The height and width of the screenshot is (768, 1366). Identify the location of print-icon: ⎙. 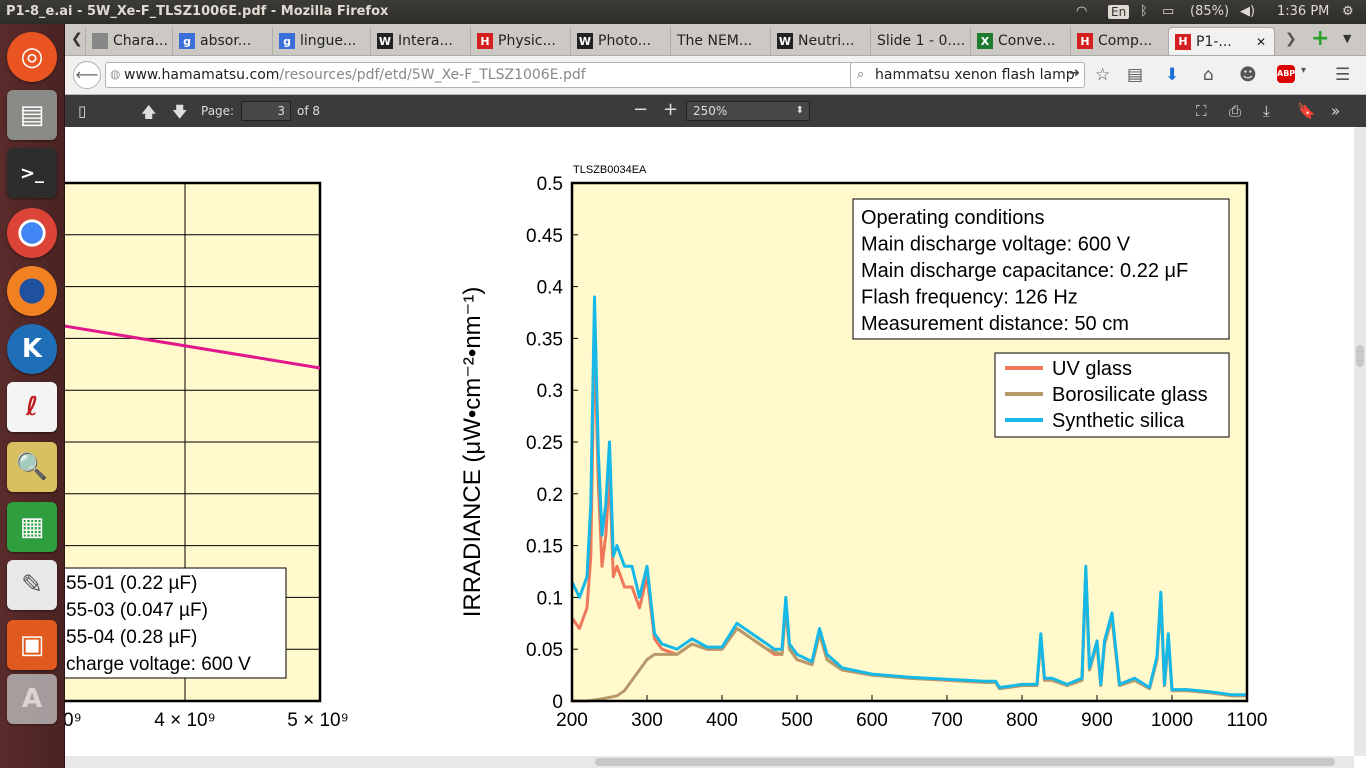
(1235, 111).